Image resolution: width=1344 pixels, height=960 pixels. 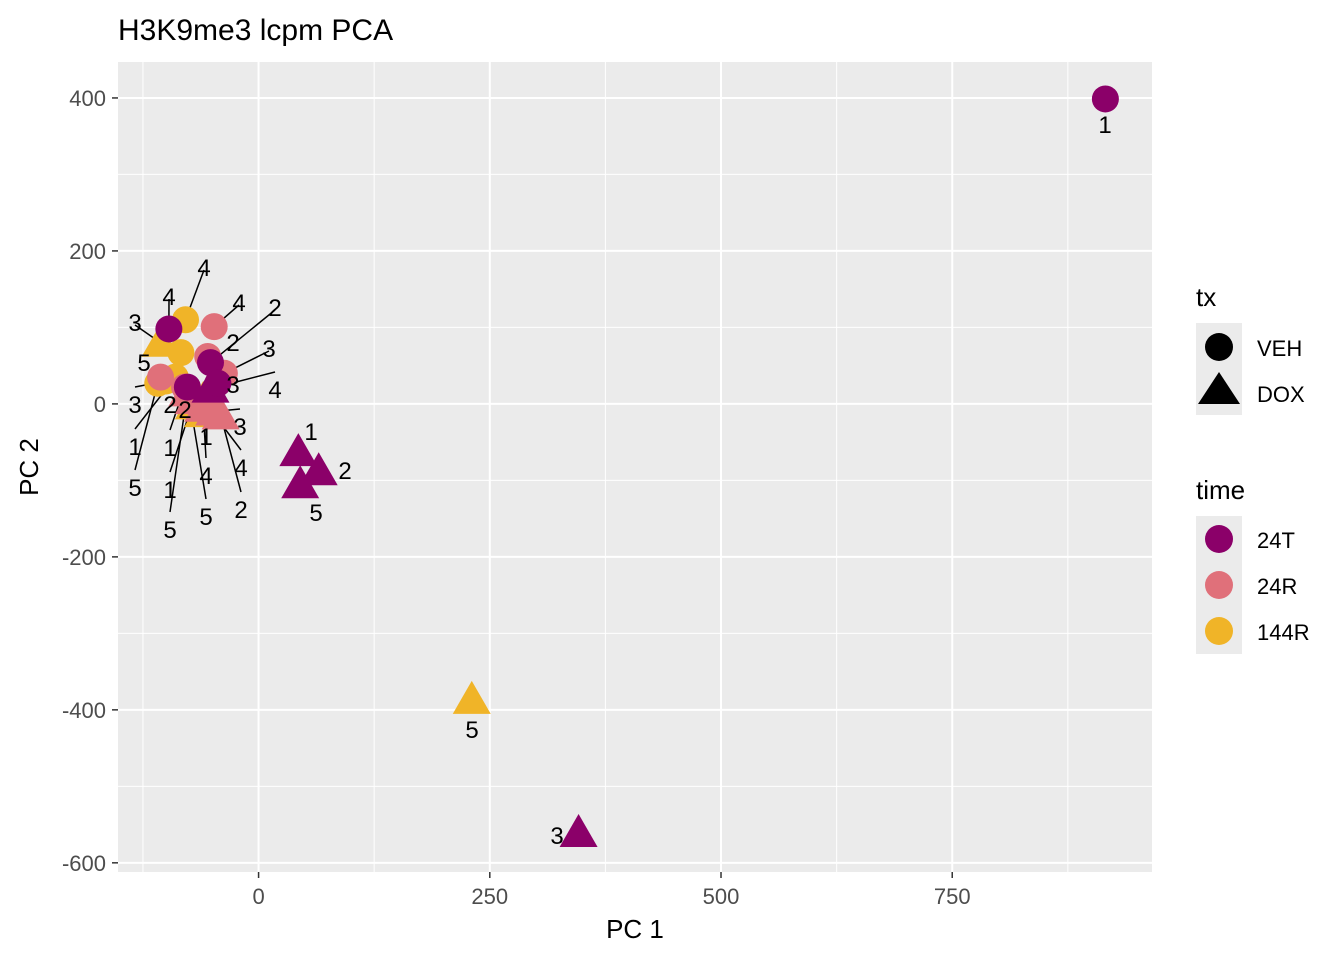 What do you see at coordinates (255, 30) in the screenshot?
I see `chart-title: H3K9me3 lcpm PCA` at bounding box center [255, 30].